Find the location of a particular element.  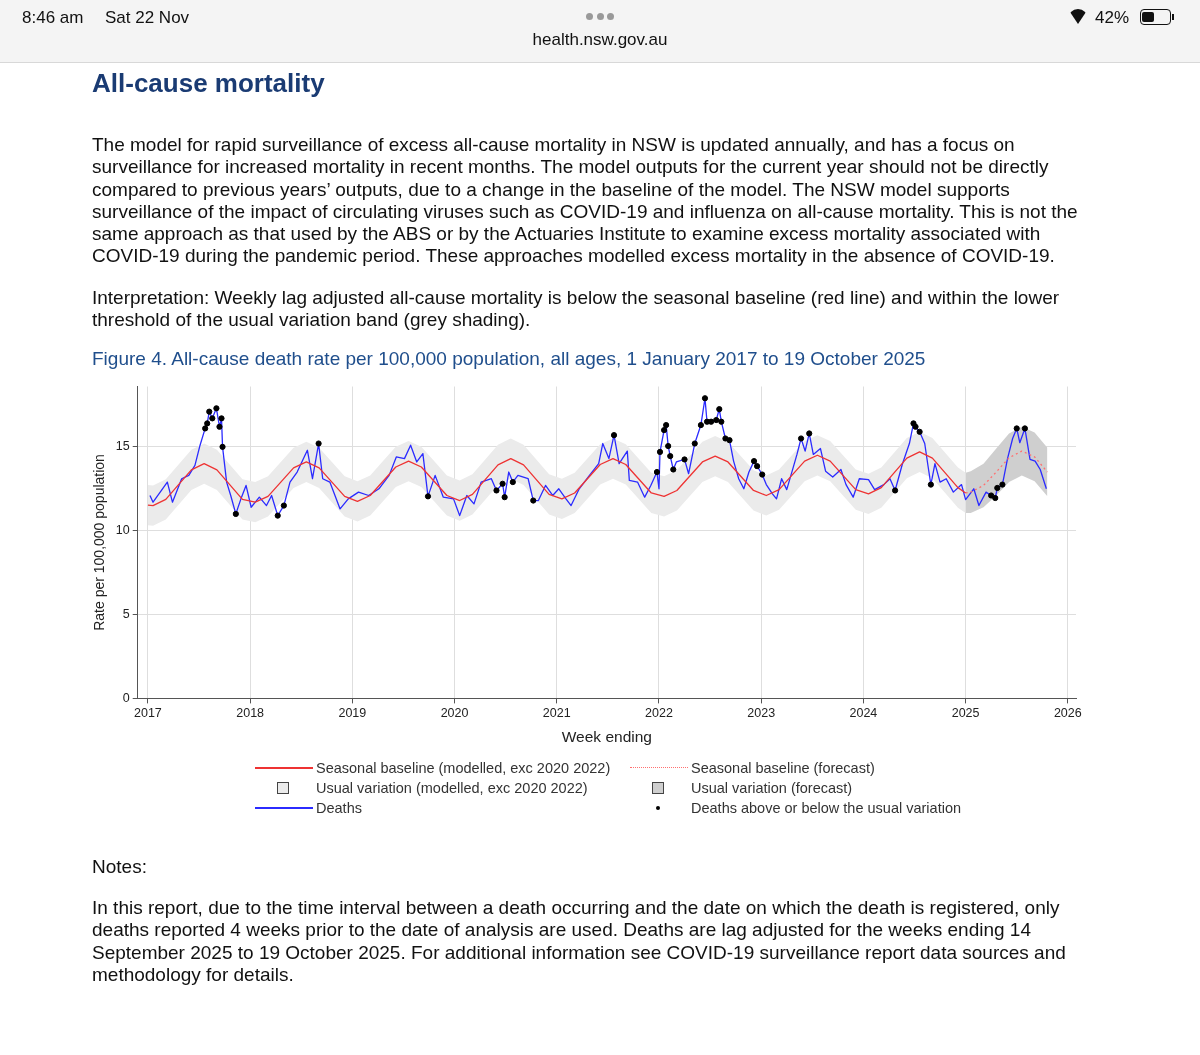

text: All-cause mortality is located at coordinates (209, 83).